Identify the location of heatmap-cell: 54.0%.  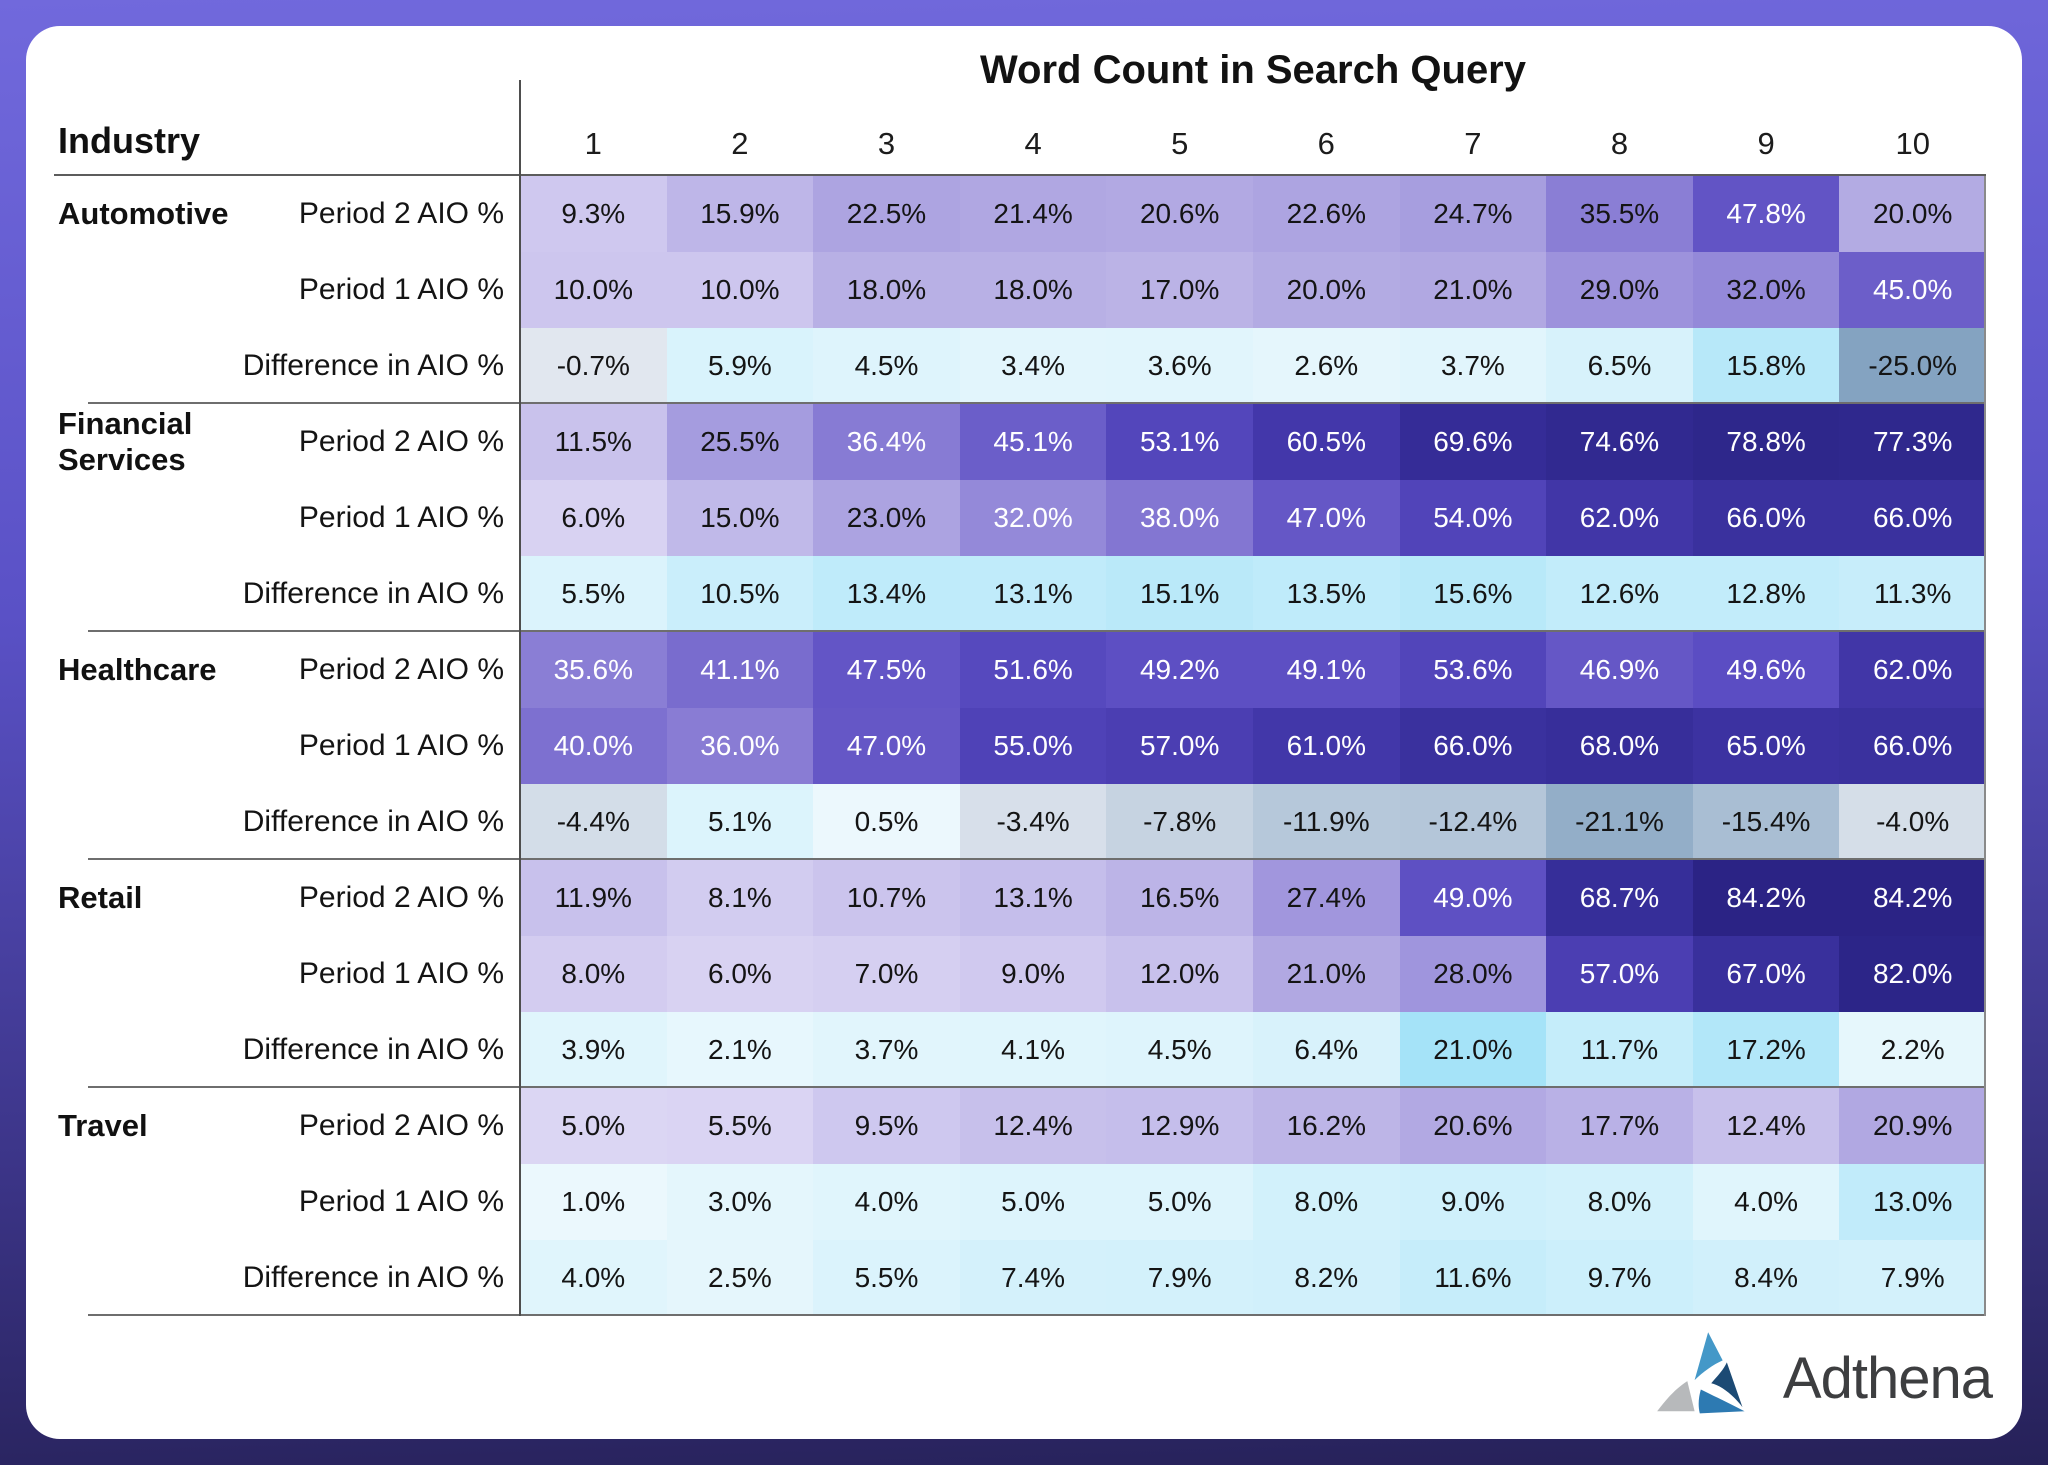
(1473, 518).